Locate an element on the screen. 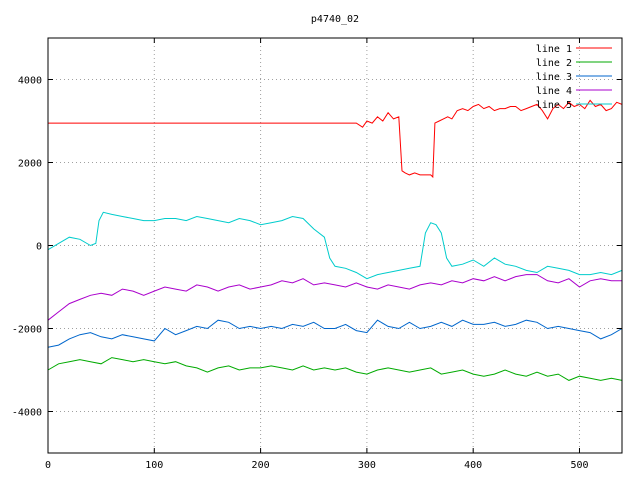 The height and width of the screenshot is (480, 640). y-tick-label: 0 is located at coordinates (39, 247).